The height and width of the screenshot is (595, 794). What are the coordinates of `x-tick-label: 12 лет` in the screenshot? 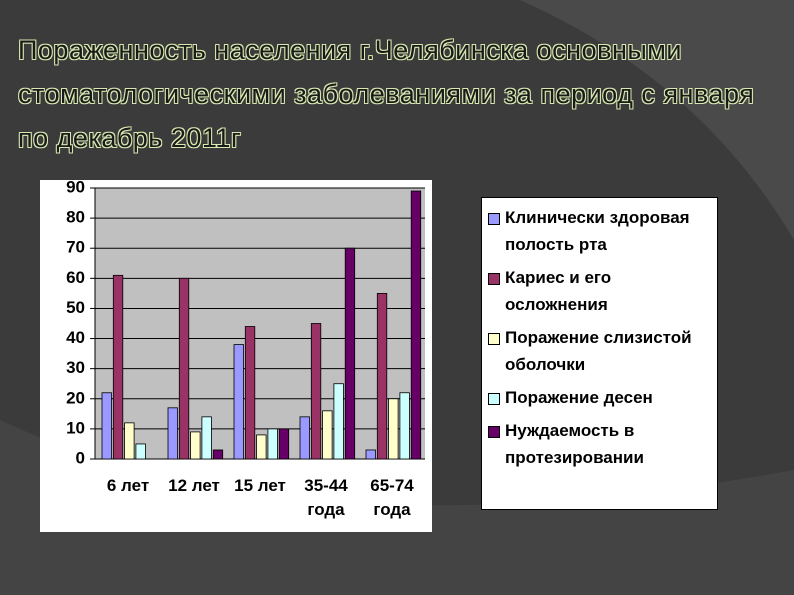 It's located at (194, 485).